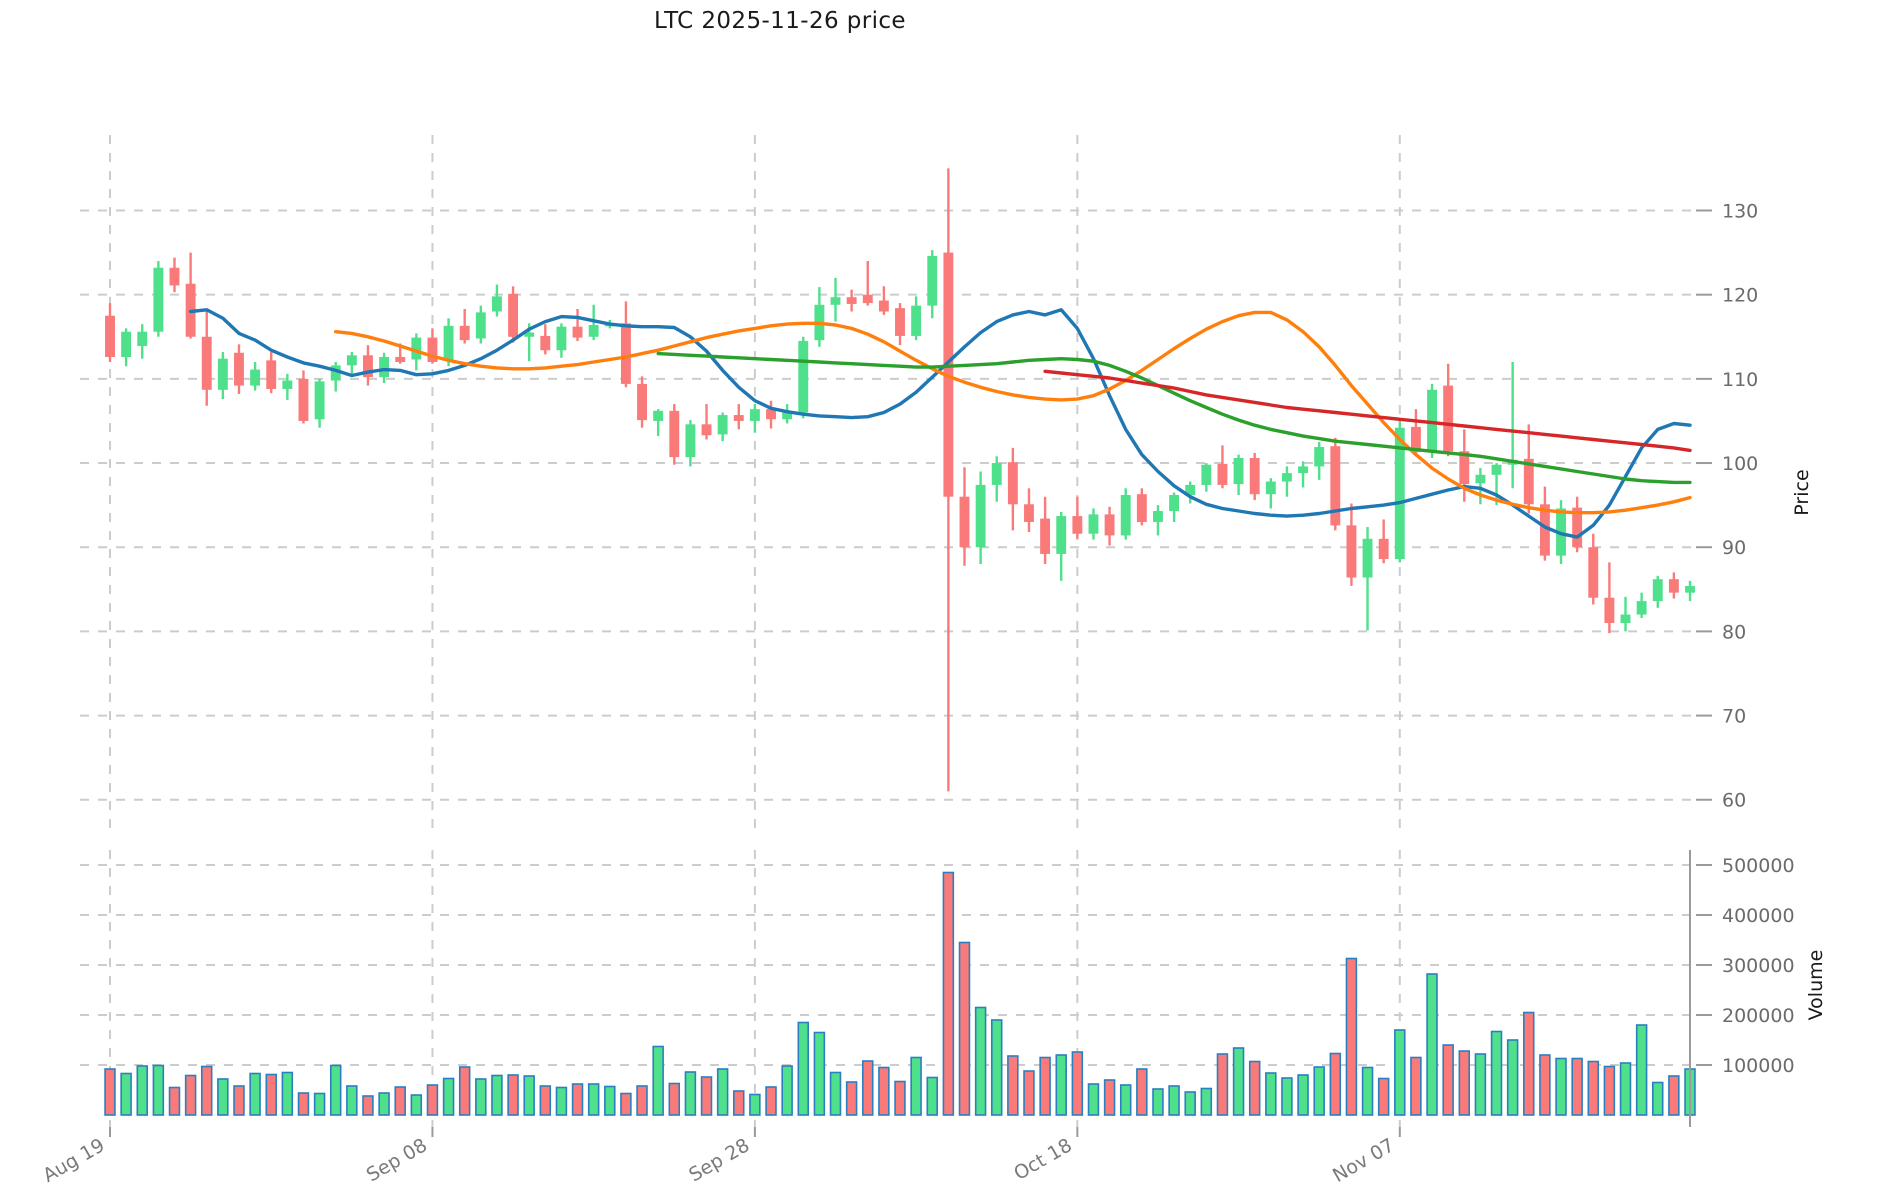 This screenshot has height=1202, width=1880. What do you see at coordinates (1363, 1160) in the screenshot?
I see `x-tick-label: Nov 07` at bounding box center [1363, 1160].